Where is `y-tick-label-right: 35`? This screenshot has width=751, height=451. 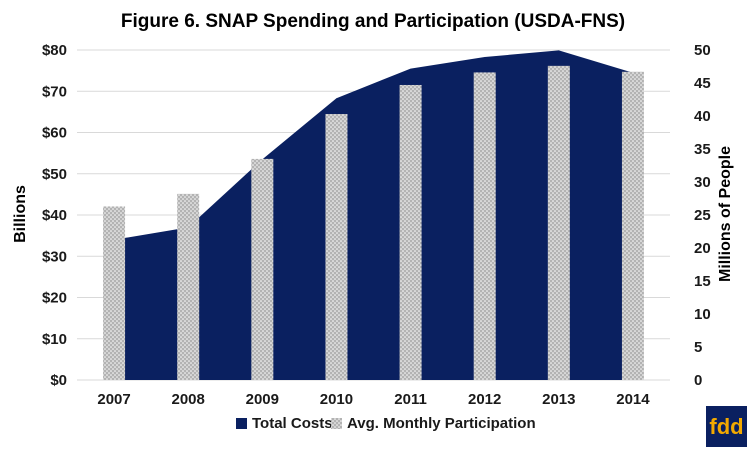 y-tick-label-right: 35 is located at coordinates (702, 149).